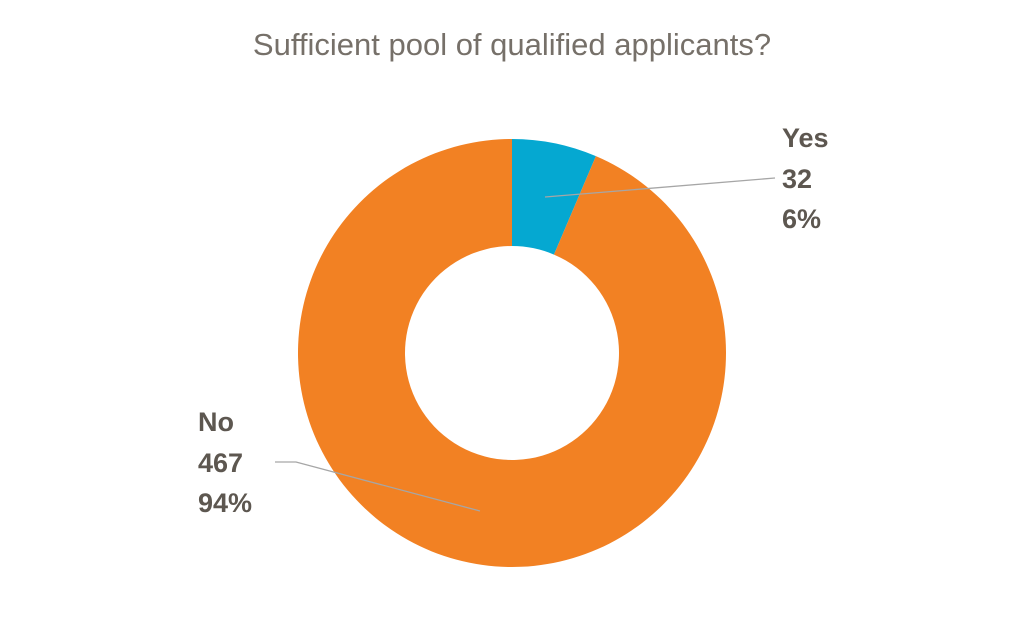 The width and height of the screenshot is (1024, 635). What do you see at coordinates (805, 138) in the screenshot?
I see `slice-label: Yes` at bounding box center [805, 138].